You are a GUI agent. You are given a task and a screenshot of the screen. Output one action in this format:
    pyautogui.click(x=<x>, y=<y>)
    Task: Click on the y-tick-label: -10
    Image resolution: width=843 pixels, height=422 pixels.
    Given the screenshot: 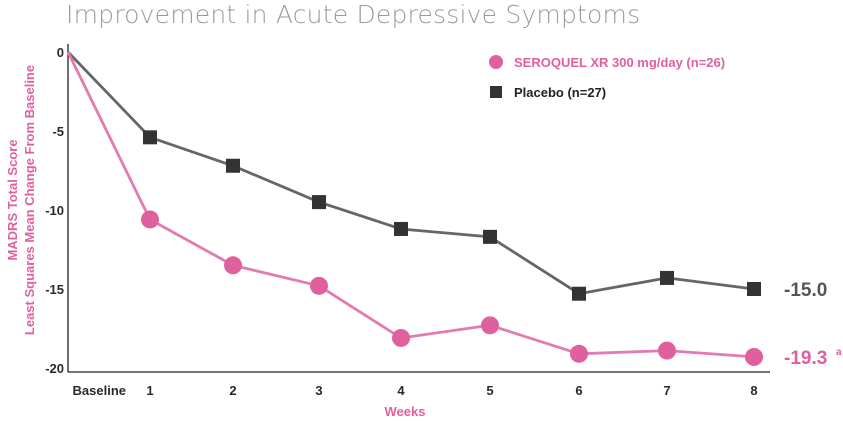 What is the action you would take?
    pyautogui.click(x=54, y=210)
    